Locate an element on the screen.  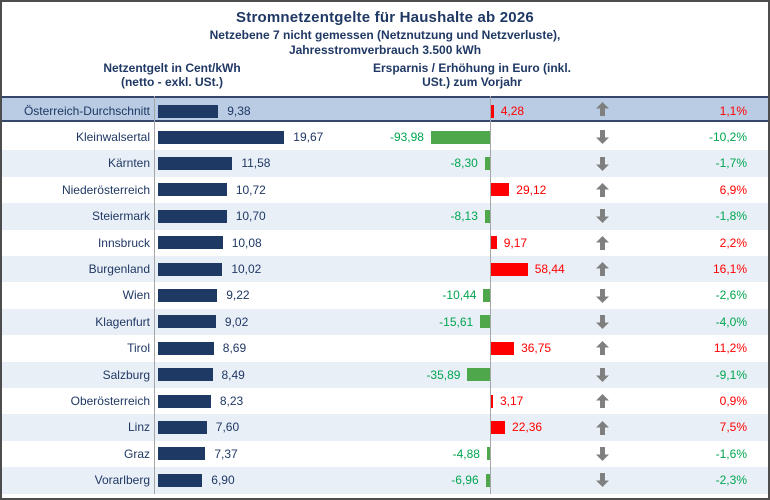
ersparnis-value: 29,12 is located at coordinates (531, 189).